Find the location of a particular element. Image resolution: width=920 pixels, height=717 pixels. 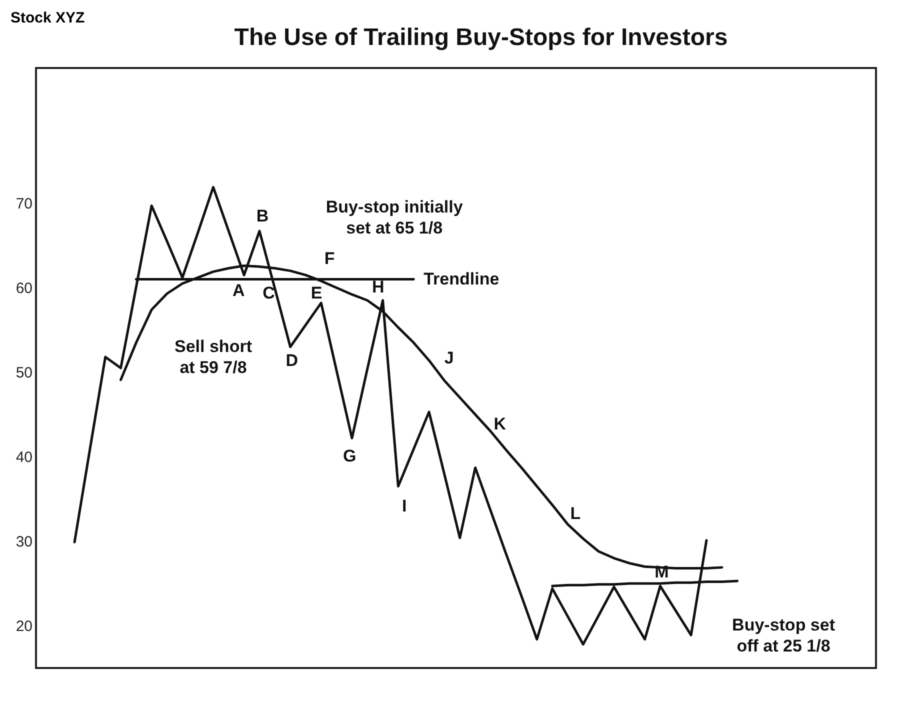

annotation: Buy-stop initially set at 65 1/8 is located at coordinates (395, 217).